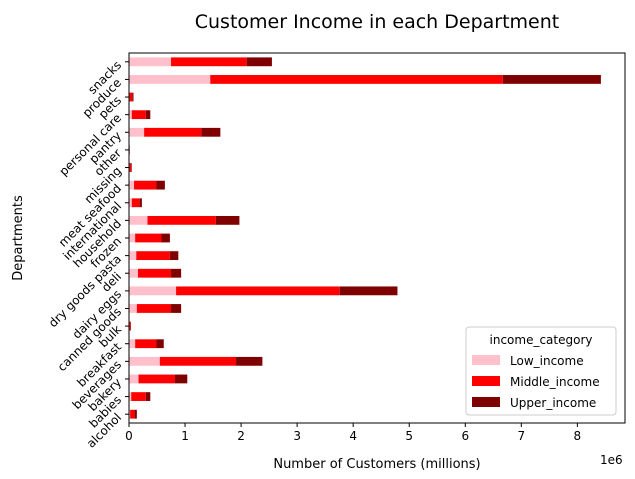 The width and height of the screenshot is (635, 479). Describe the element at coordinates (135, 203) in the screenshot. I see `bar-international-middle-income` at that location.